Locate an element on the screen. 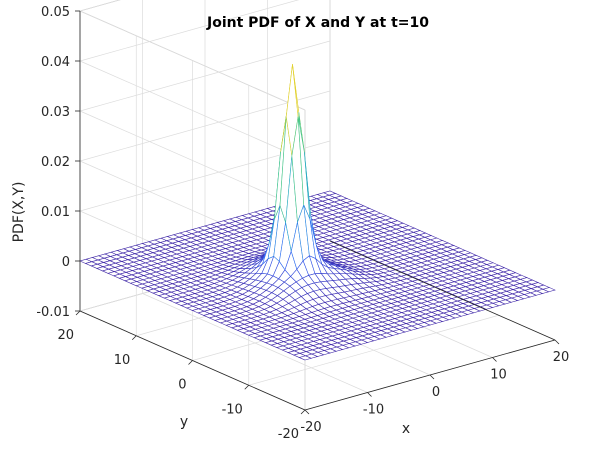 This screenshot has height=462, width=616. y-tick-label: -20 is located at coordinates (288, 434).